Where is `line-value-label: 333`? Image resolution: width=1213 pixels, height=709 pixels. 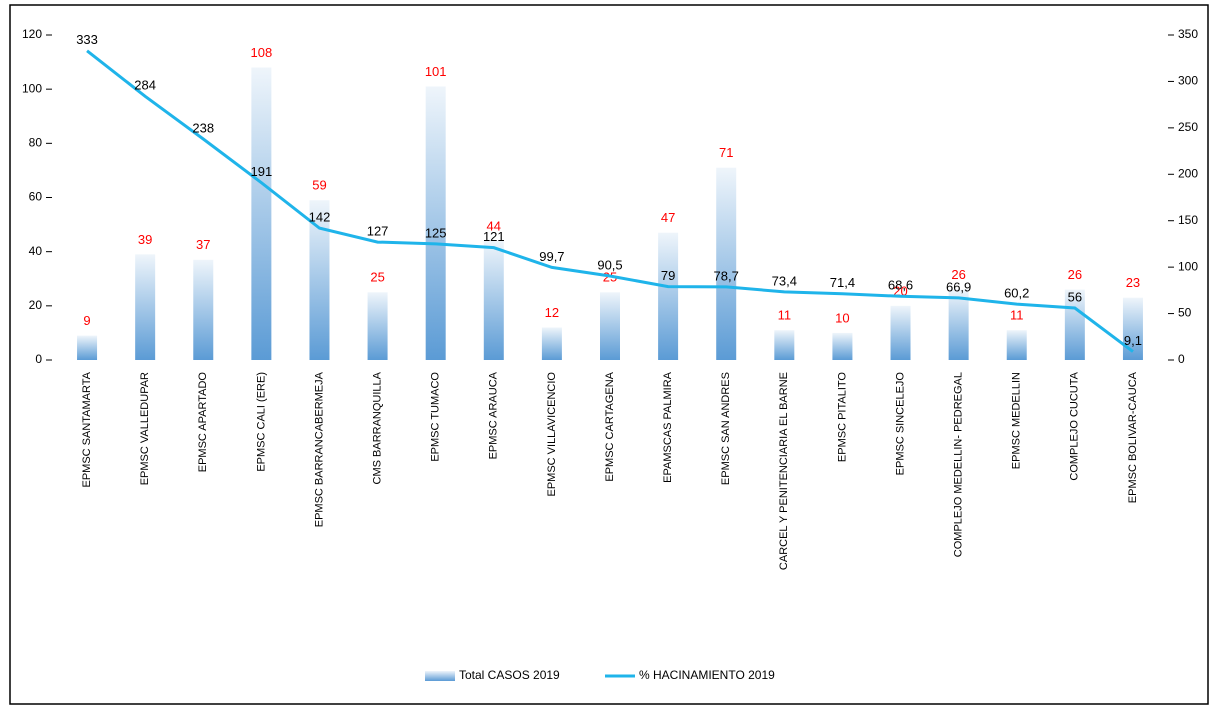 line-value-label: 333 is located at coordinates (87, 39).